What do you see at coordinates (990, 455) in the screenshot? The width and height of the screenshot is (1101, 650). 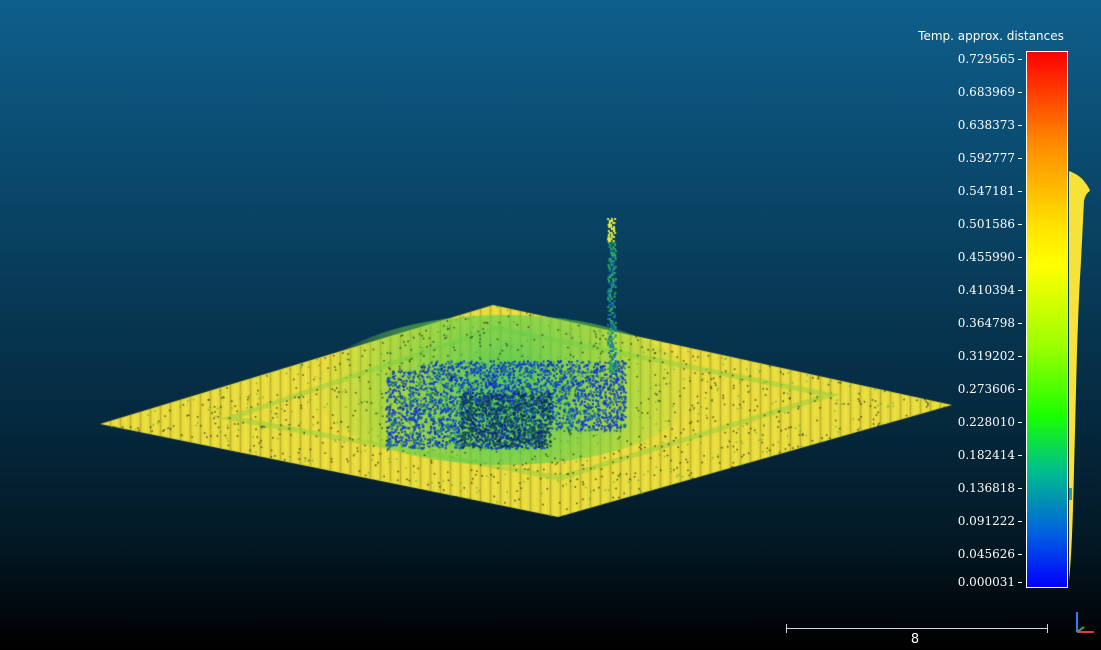 I see `colorbar-tick: 0.182414` at bounding box center [990, 455].